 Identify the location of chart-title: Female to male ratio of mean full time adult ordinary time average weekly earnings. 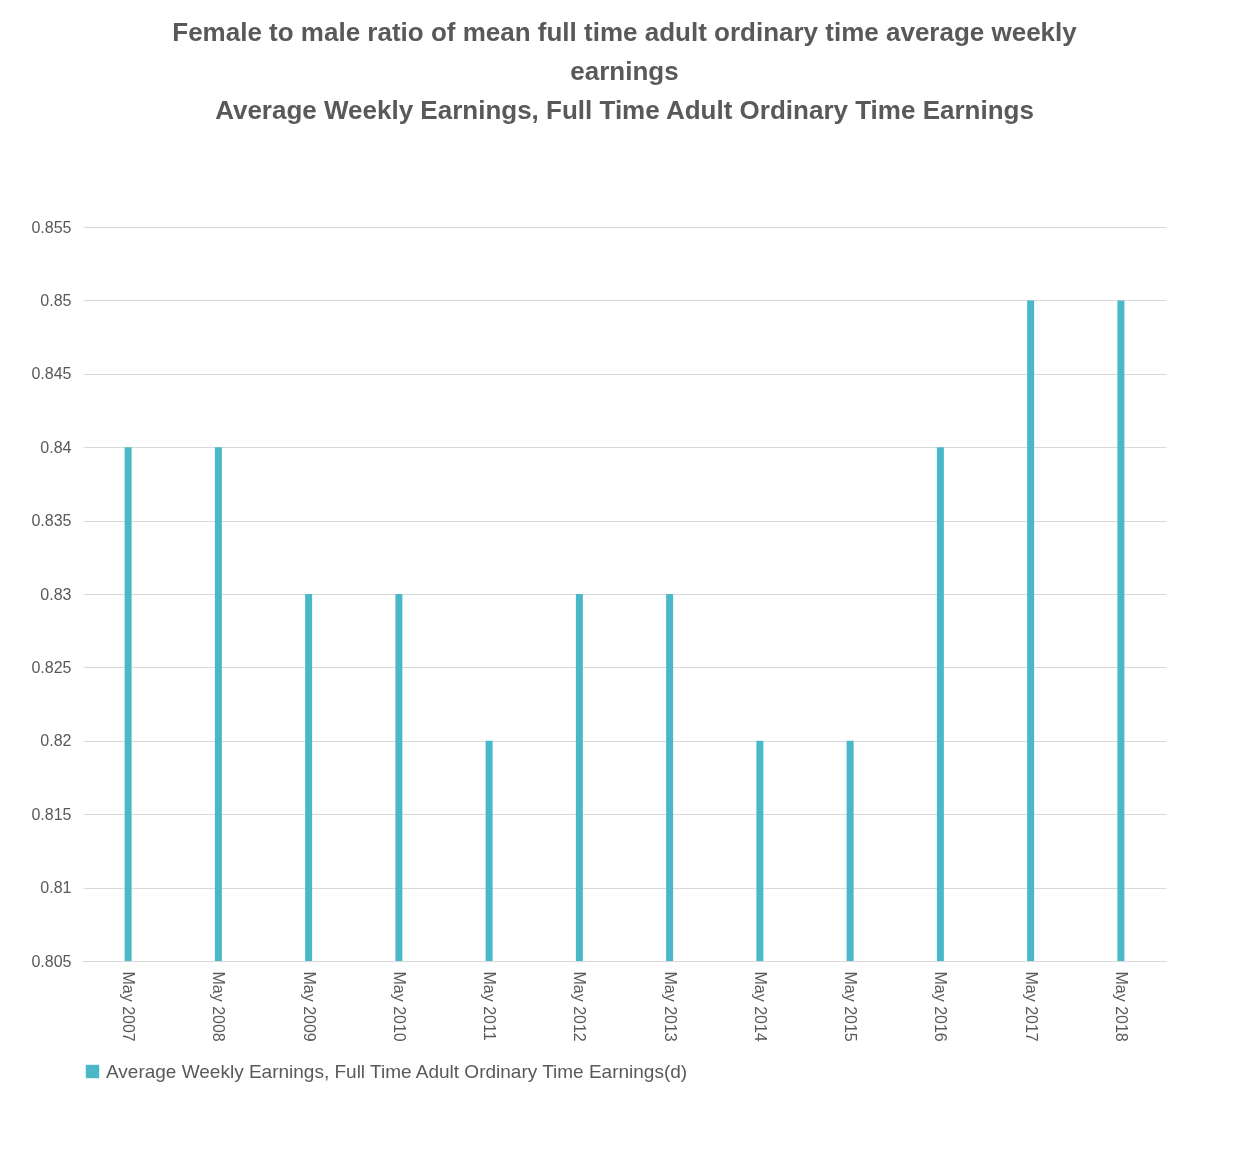
(625, 51).